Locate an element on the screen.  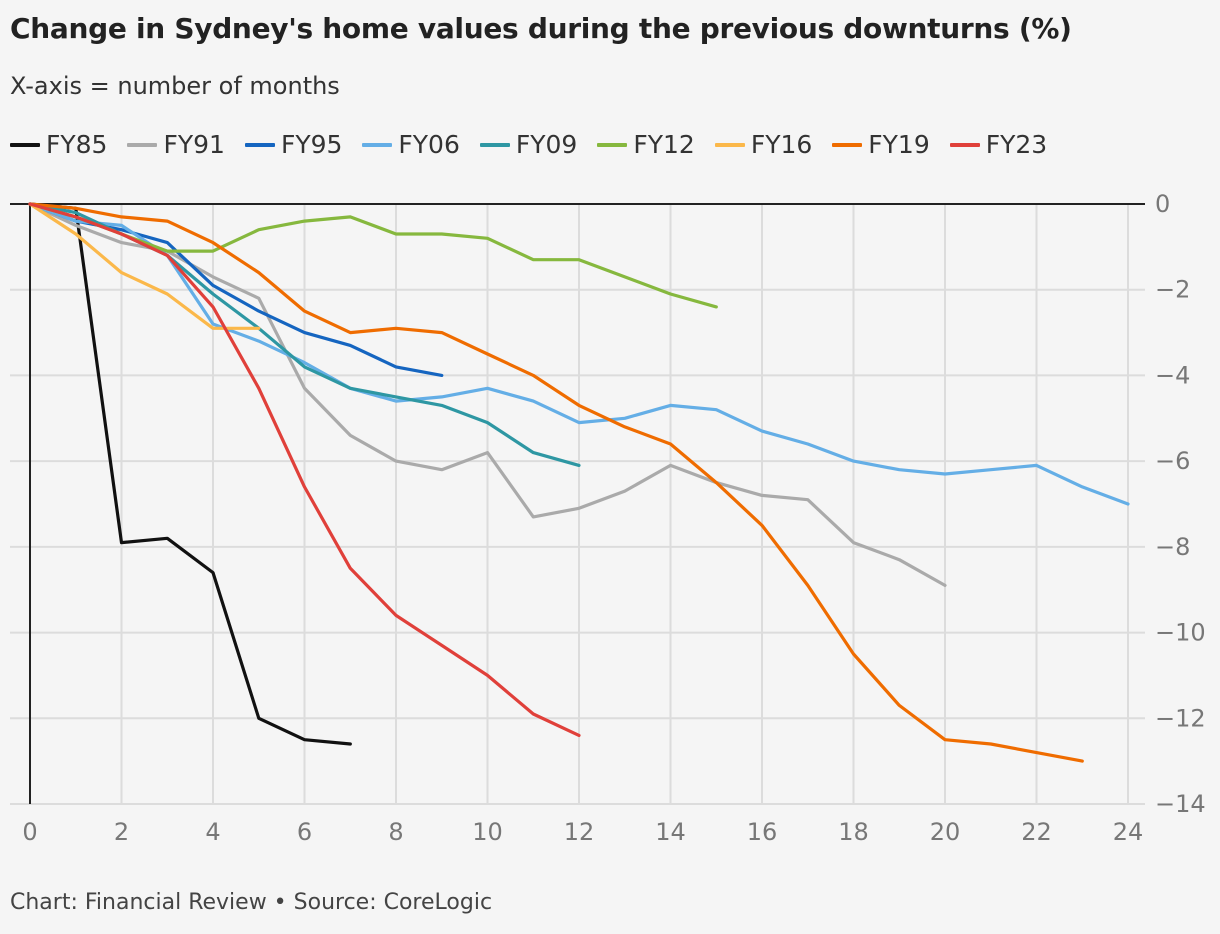
x-tick-label: 16 is located at coordinates (762, 832).